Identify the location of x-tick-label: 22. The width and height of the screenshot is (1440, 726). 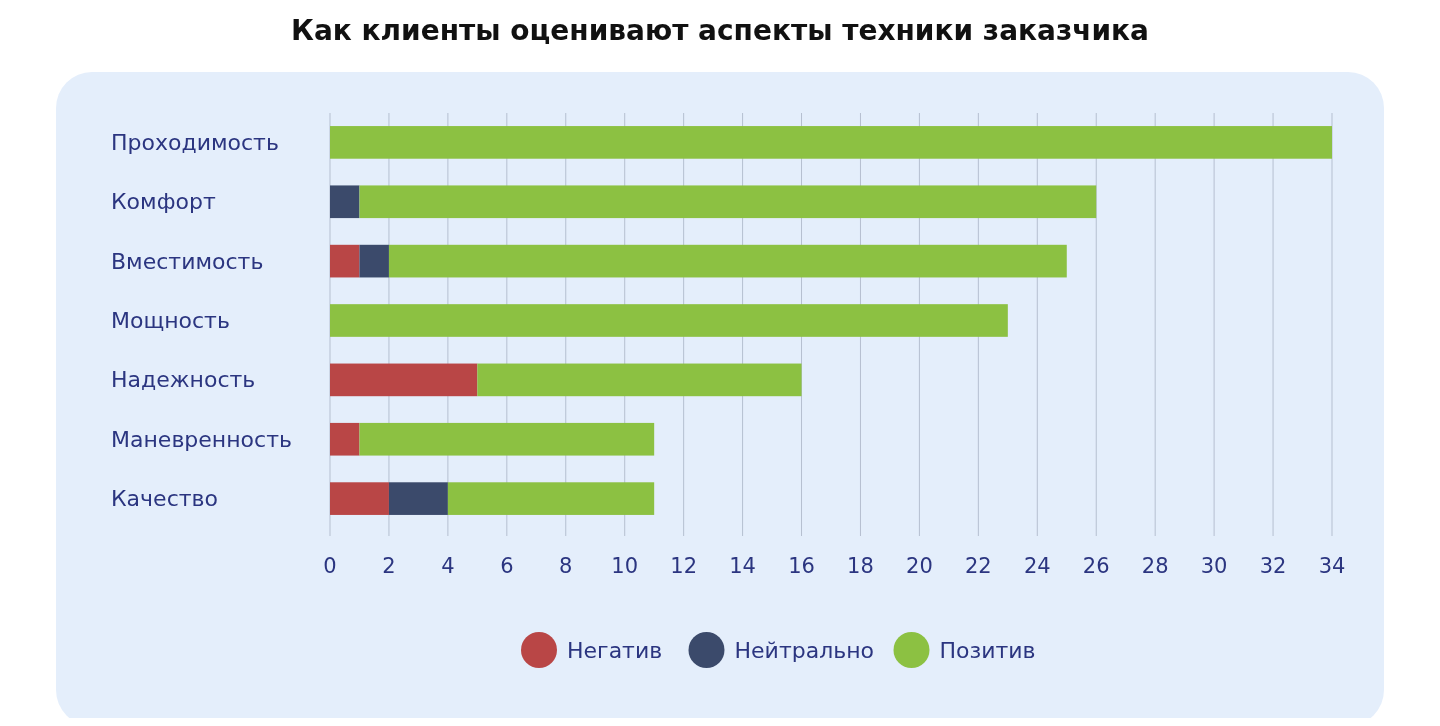
(978, 566).